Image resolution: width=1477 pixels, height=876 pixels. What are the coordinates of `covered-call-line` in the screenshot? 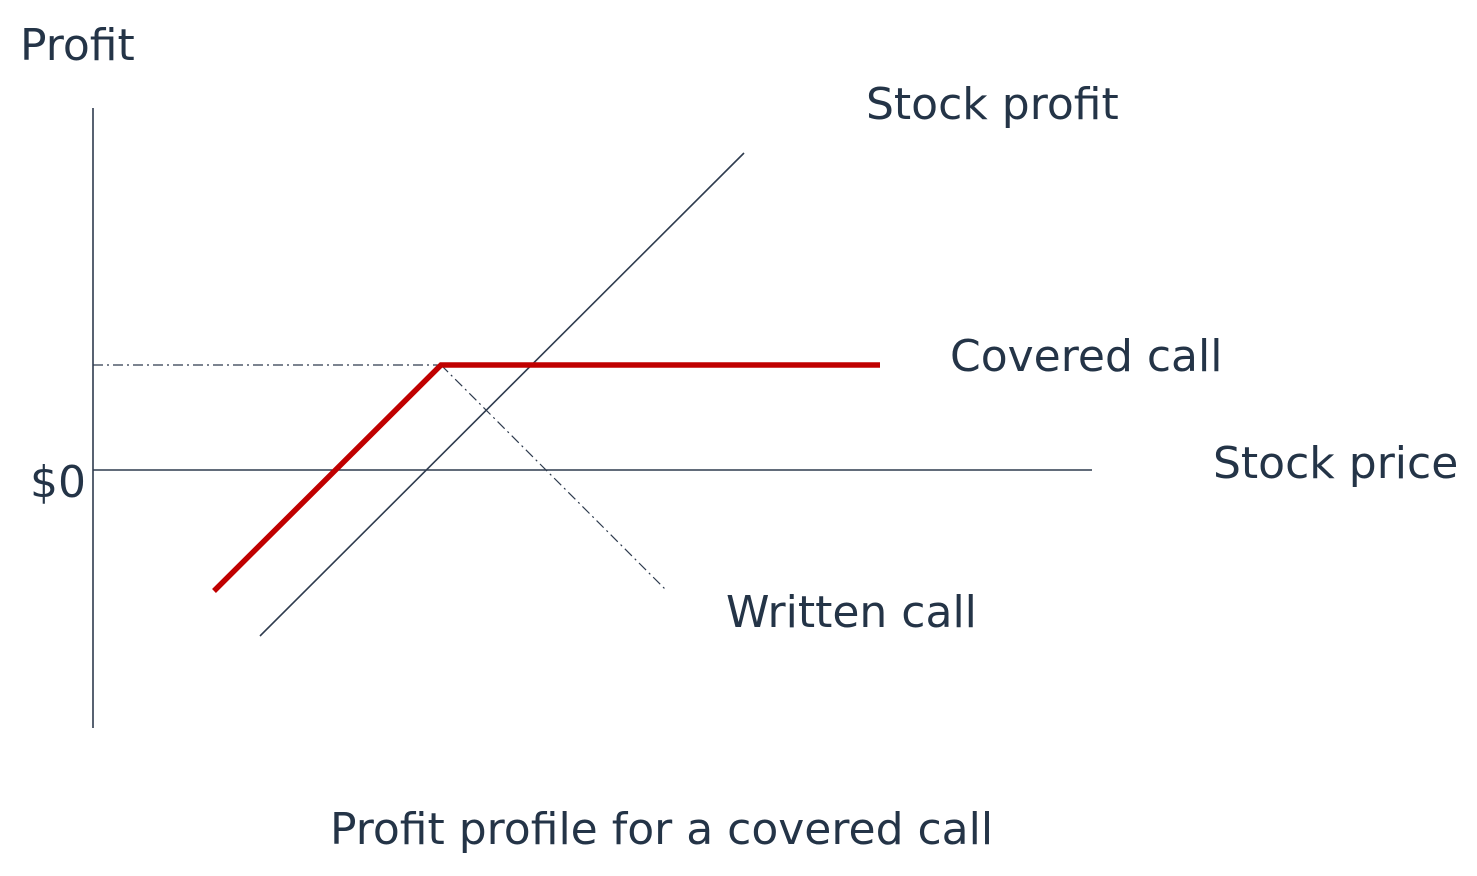 It's located at (546, 477).